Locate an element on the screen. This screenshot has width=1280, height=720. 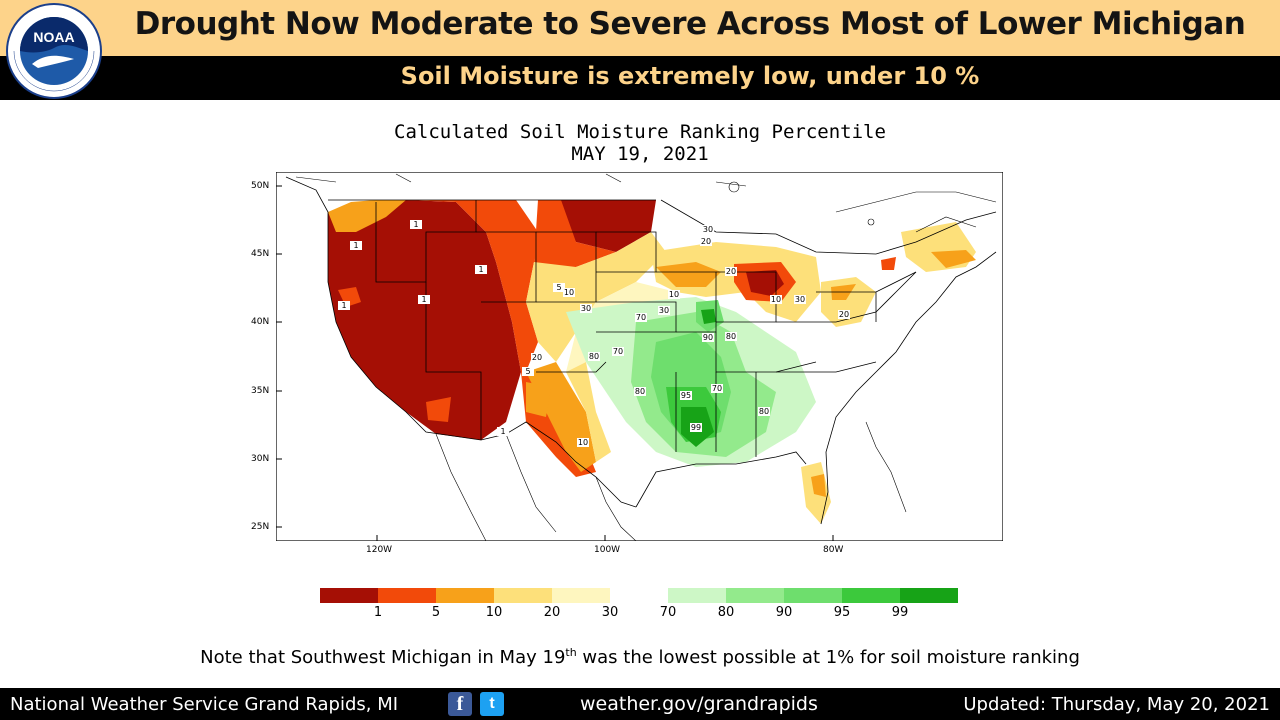
legend-tick-label: 99 is located at coordinates (900, 612).